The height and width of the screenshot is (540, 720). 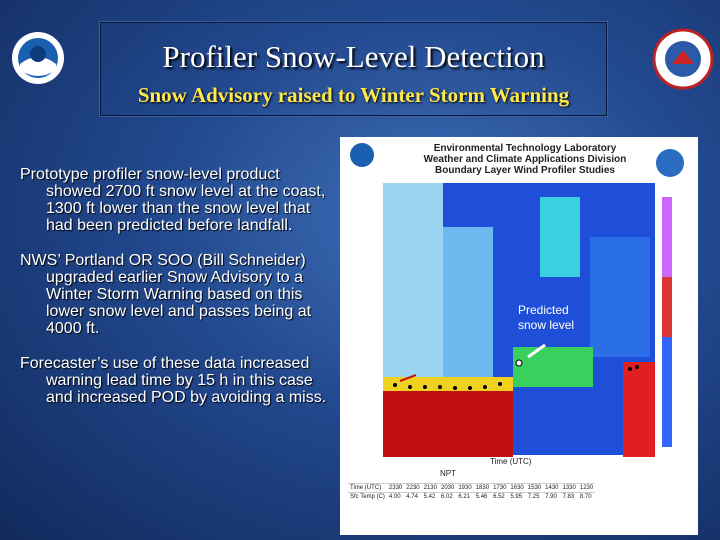 I want to click on table-cell: 7.83, so click(x=569, y=496).